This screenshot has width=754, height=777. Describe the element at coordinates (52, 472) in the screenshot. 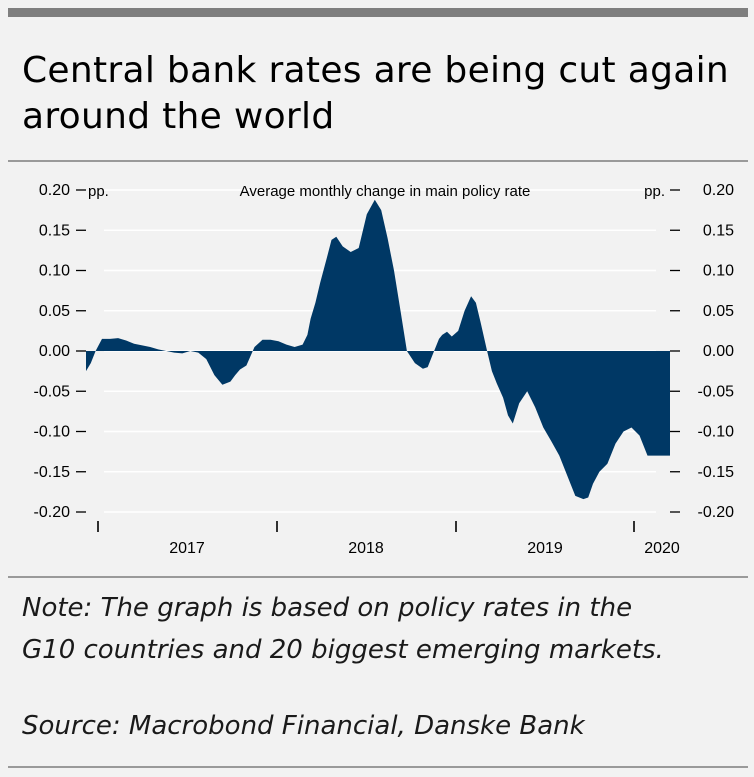

I see `left-tick-label: -0.15` at that location.